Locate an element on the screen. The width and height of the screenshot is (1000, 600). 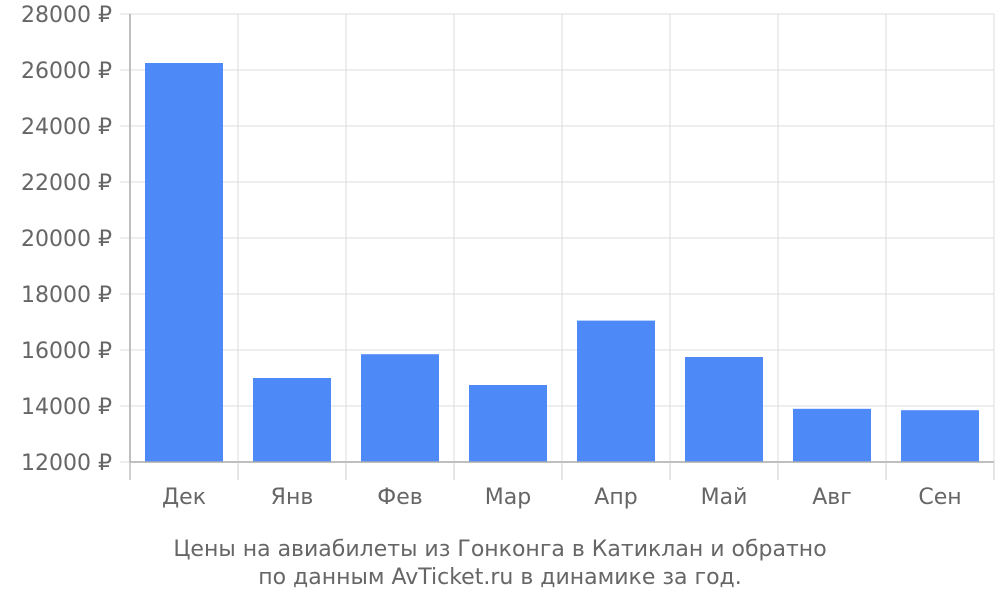
x-tick-label: Дек is located at coordinates (184, 497).